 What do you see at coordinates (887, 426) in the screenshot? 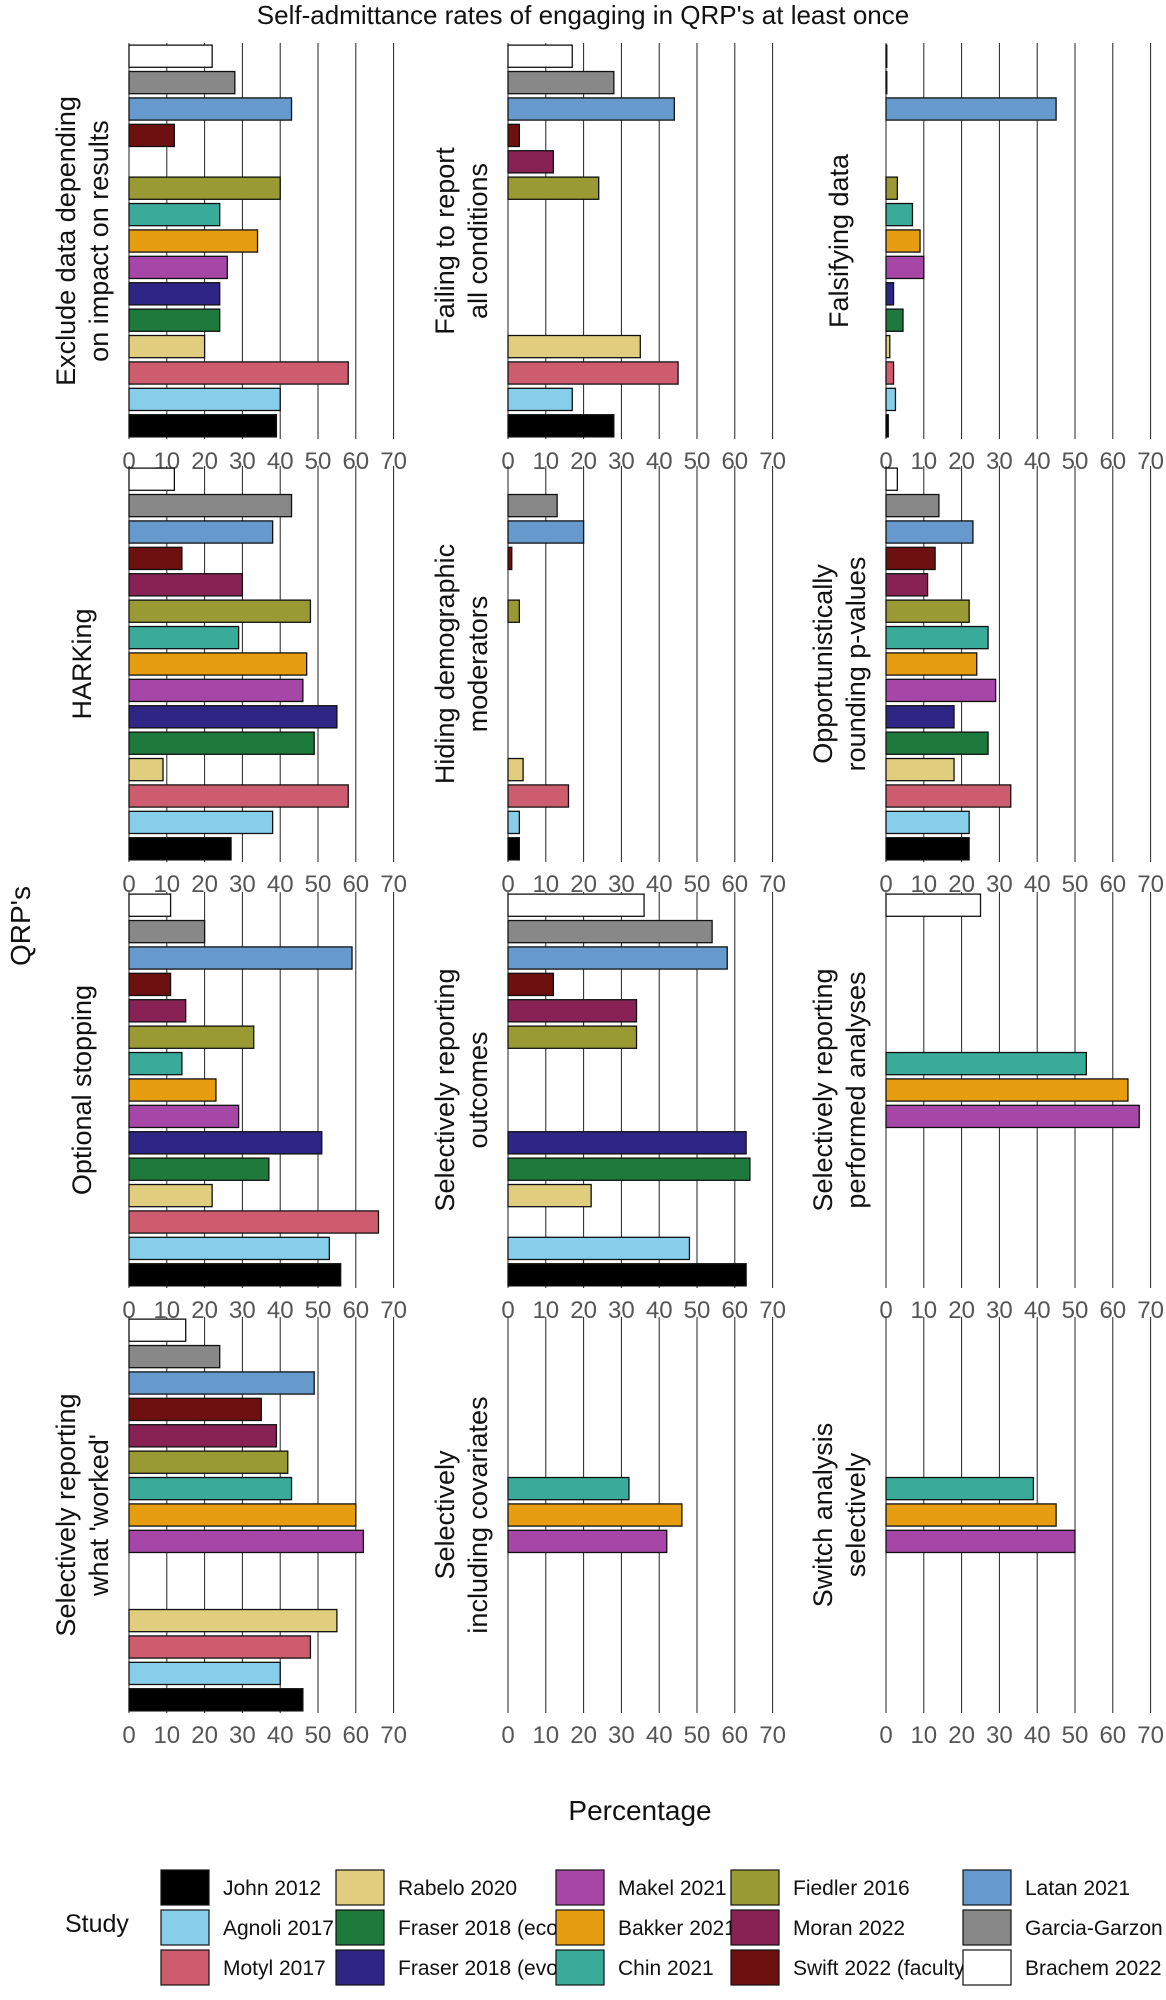
I see `panel-falsifying-data-bar-john-2012` at bounding box center [887, 426].